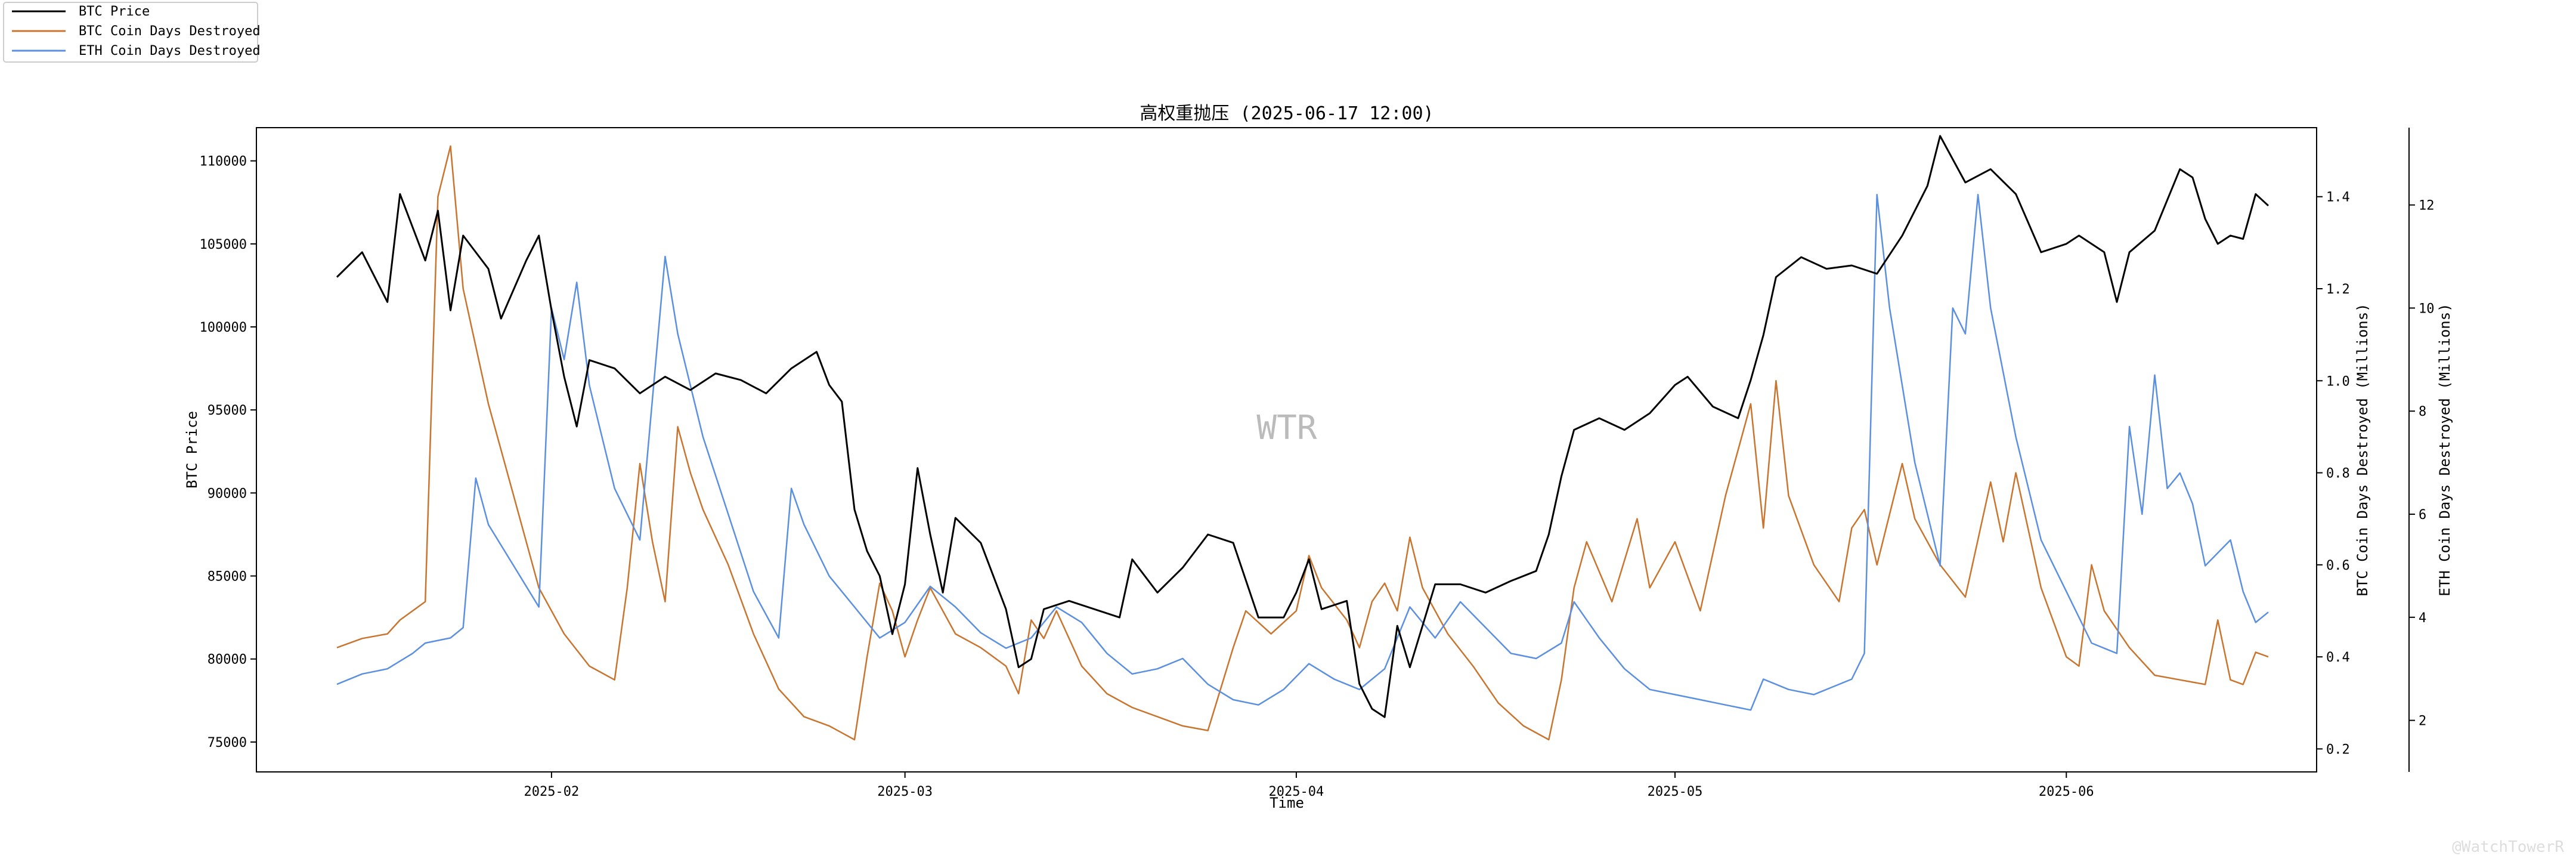 The image size is (2576, 859). Describe the element at coordinates (905, 791) in the screenshot. I see `x-tick-label: 2025-03` at that location.